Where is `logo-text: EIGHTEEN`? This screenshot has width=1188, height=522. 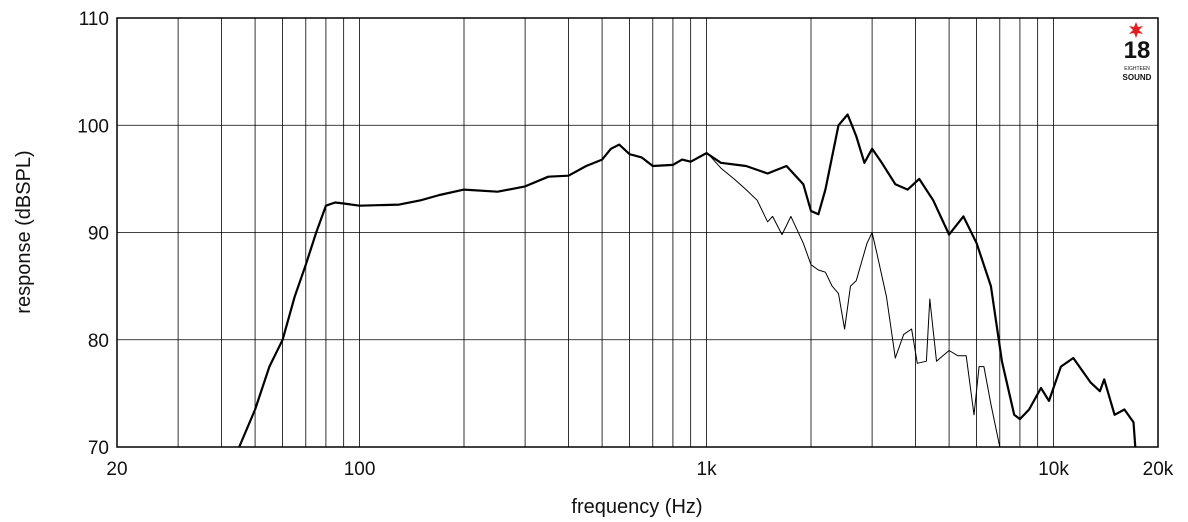 logo-text: EIGHTEEN is located at coordinates (1137, 69).